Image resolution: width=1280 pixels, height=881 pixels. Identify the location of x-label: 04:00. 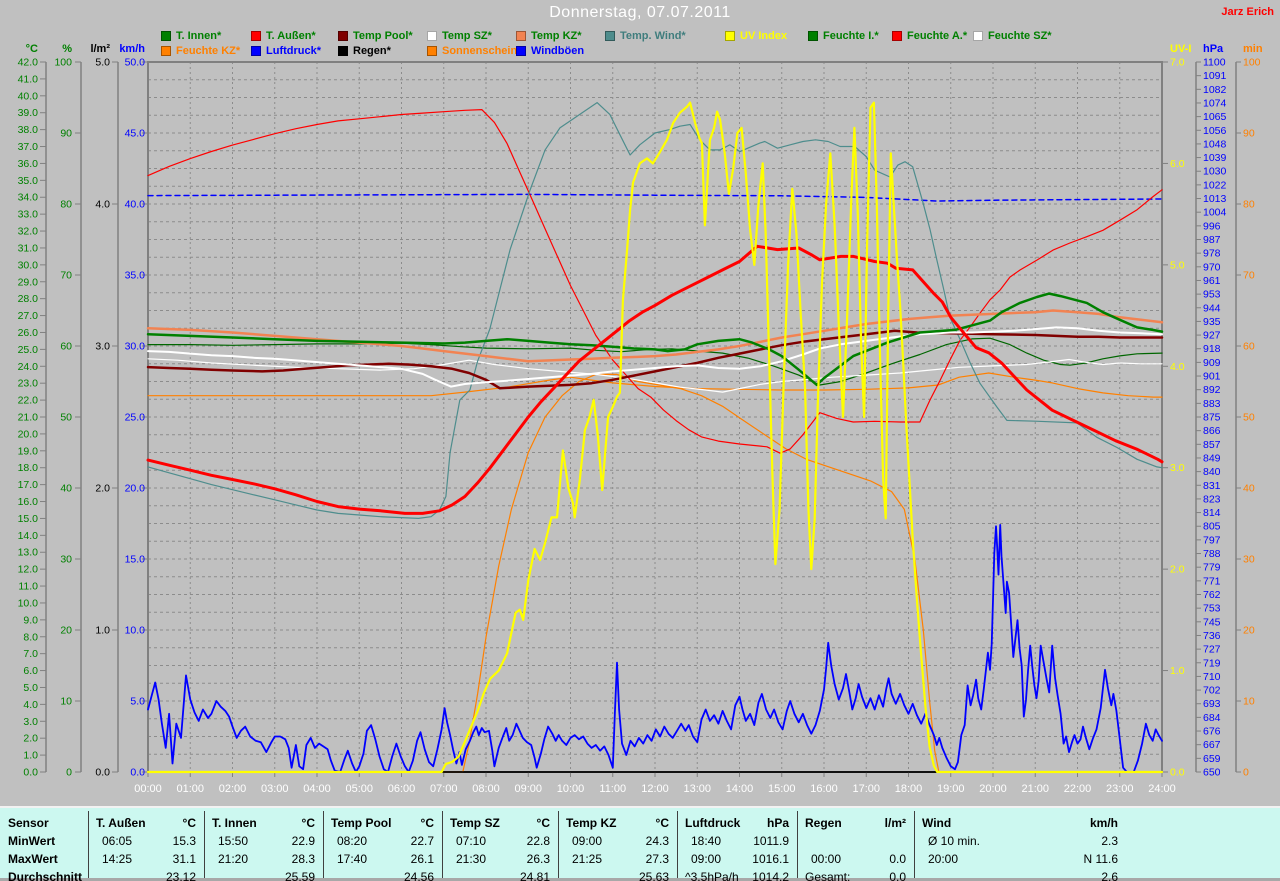
(317, 789).